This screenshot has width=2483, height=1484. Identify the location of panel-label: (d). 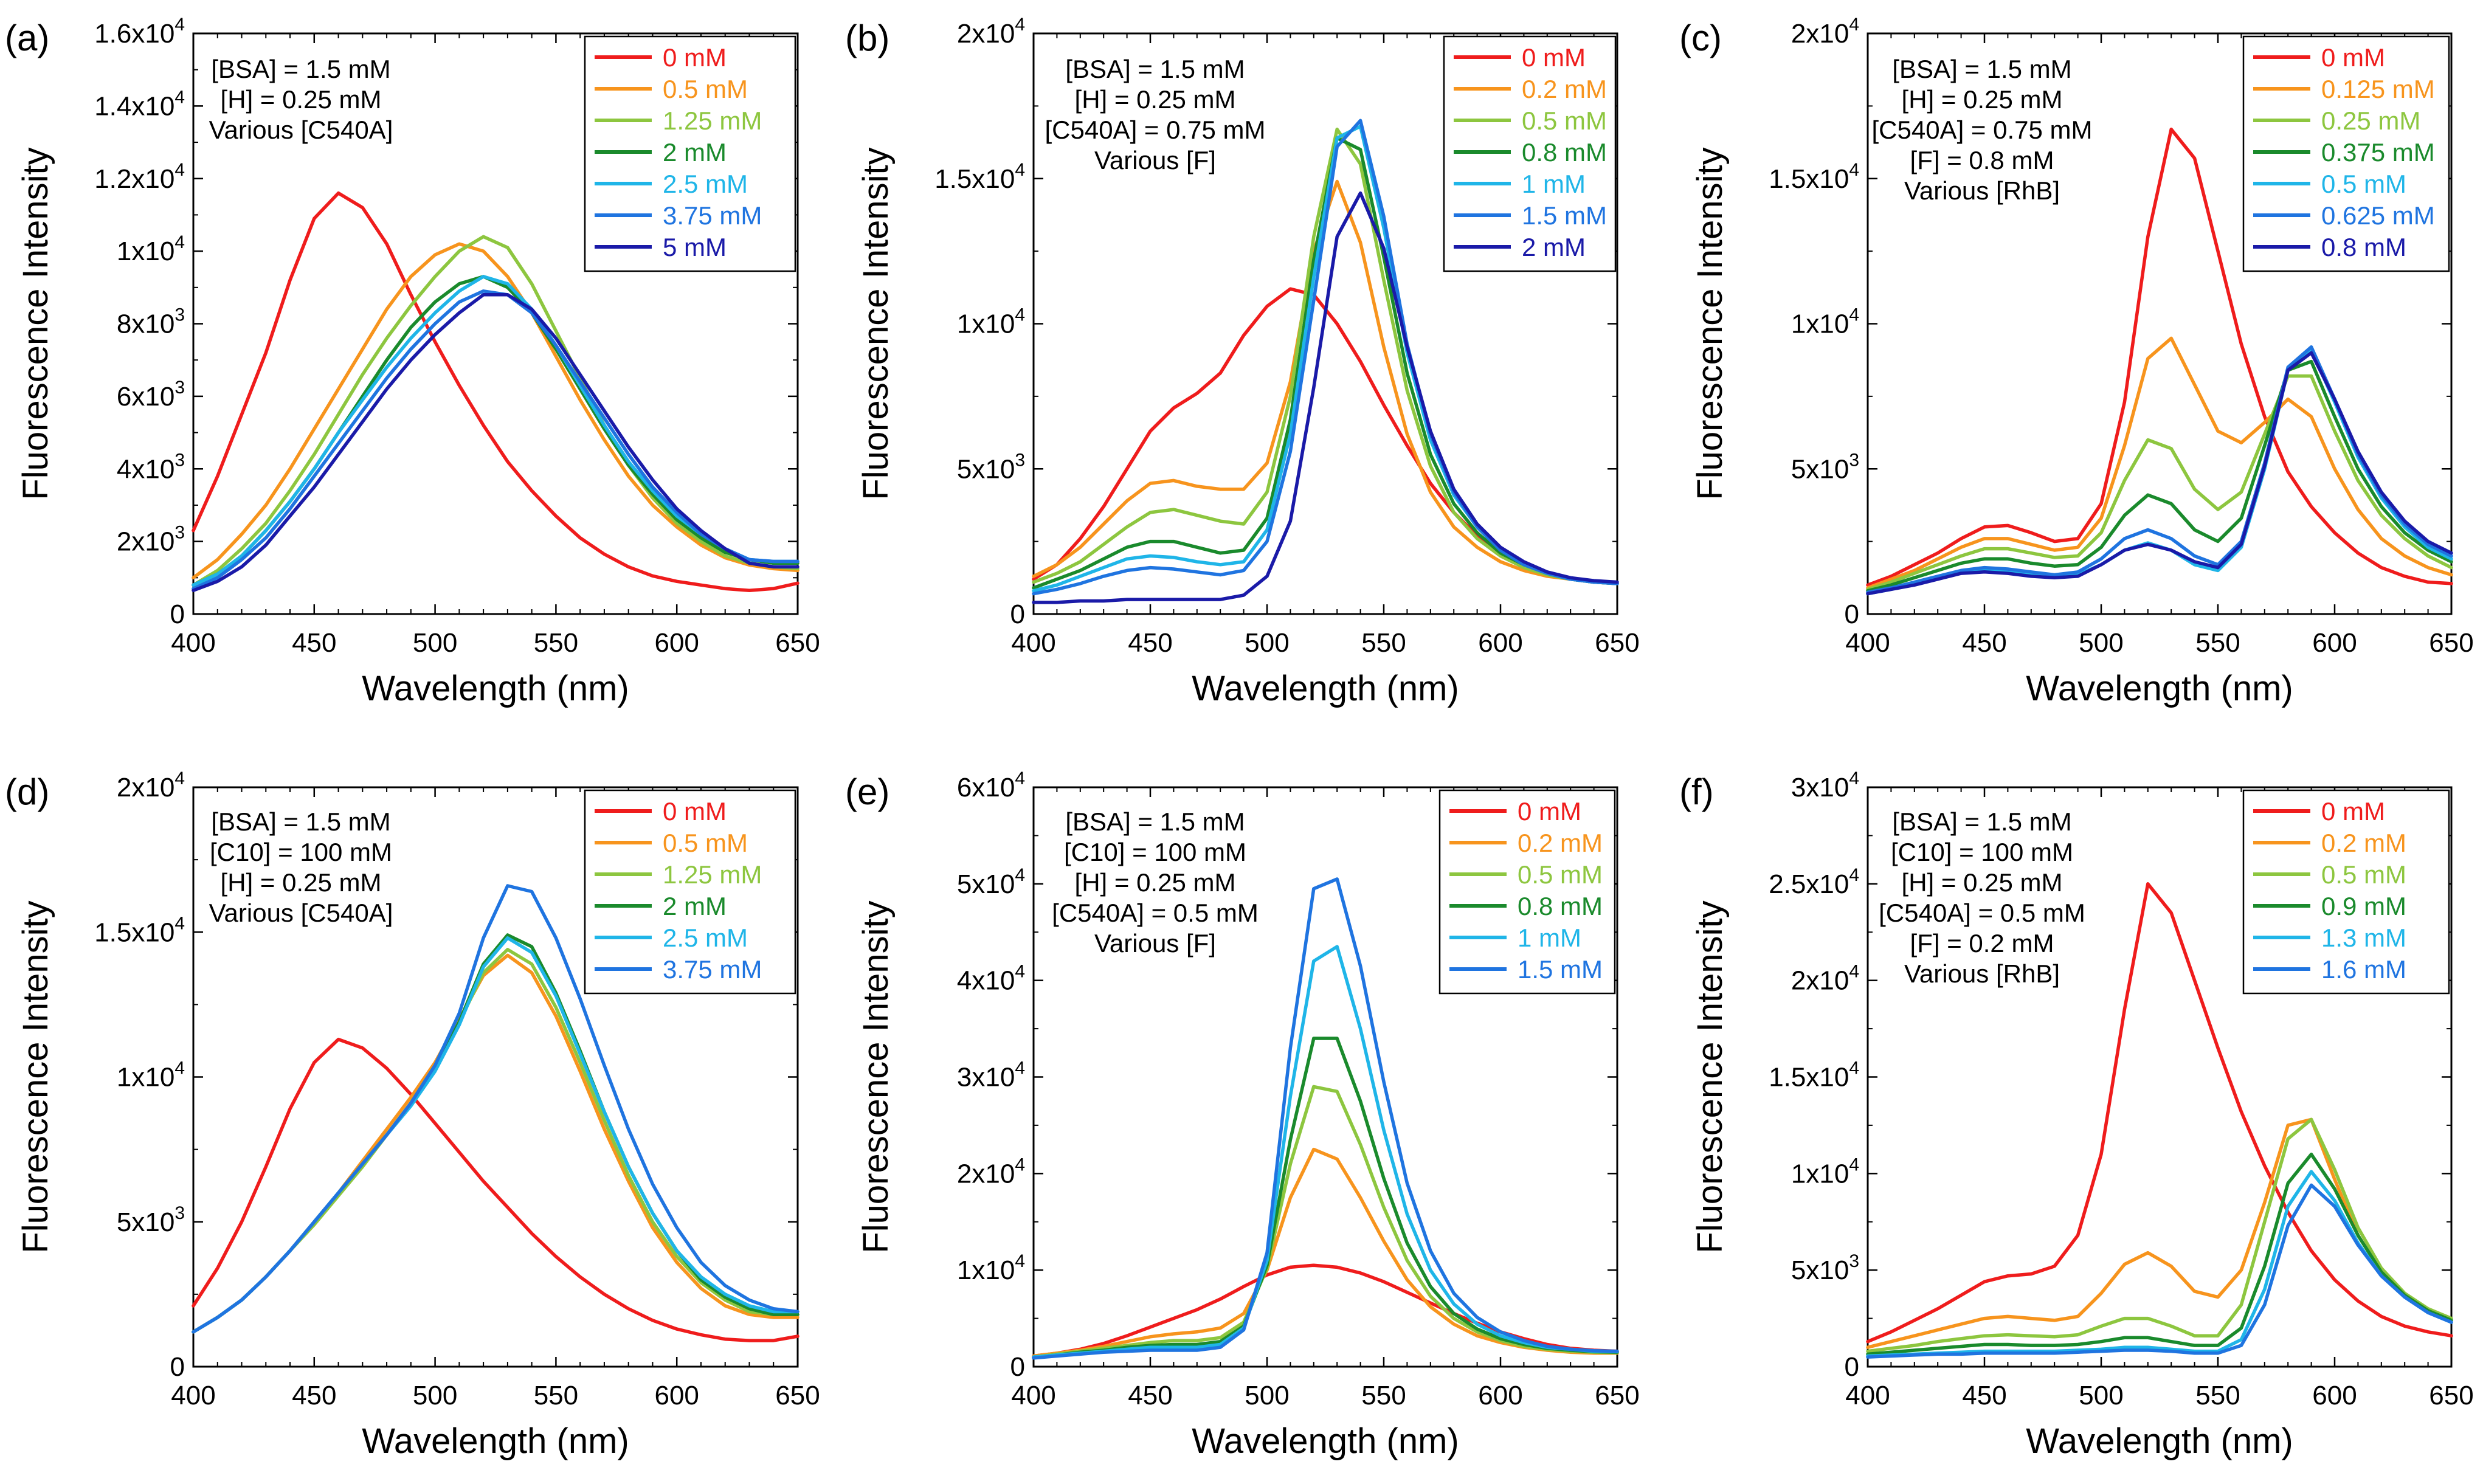
(27, 791).